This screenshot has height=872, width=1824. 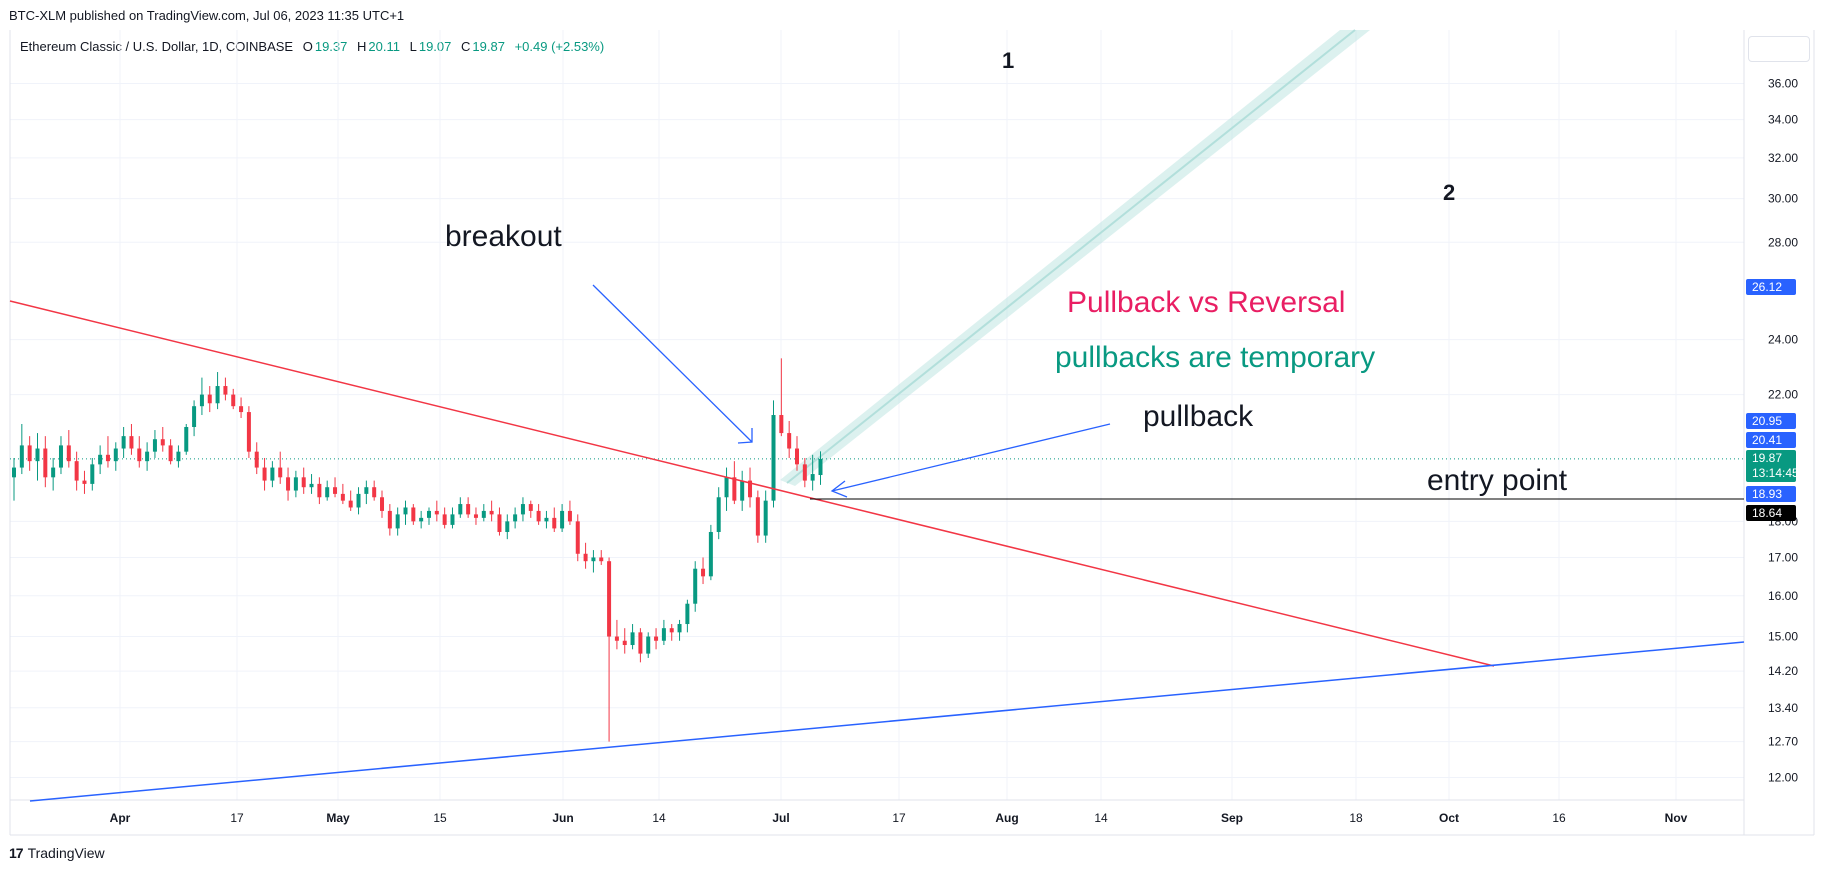 I want to click on price-axis-label: 18.93, so click(x=1767, y=494).